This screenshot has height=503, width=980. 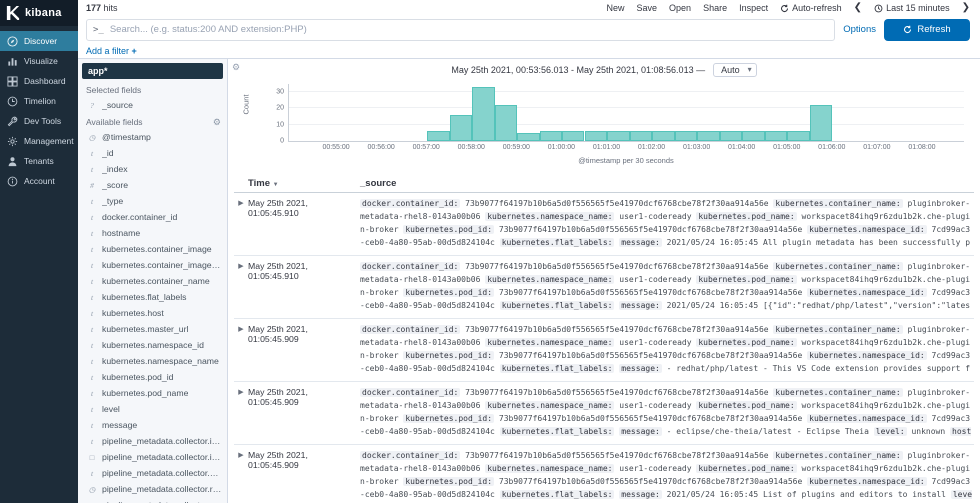 I want to click on field-item-pipeline-metadata-collector-received-at: ◷ pipeline_metadata.collector.received_at, so click(x=152, y=489).